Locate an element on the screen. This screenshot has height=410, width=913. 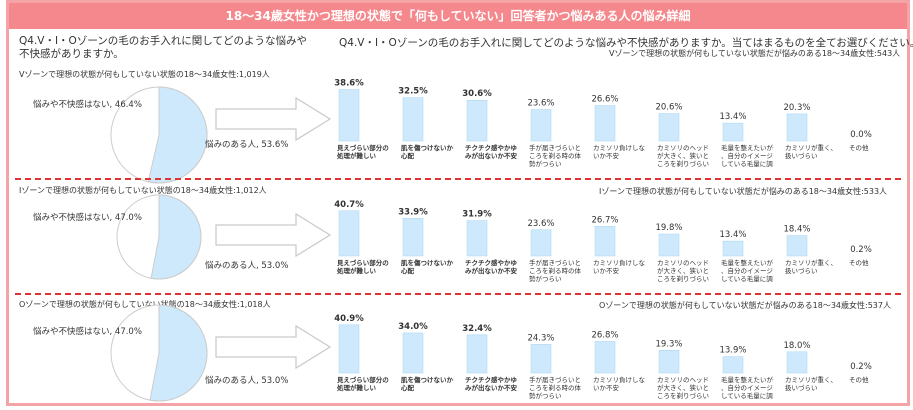
i-zone-concern-label-pie: 悩みのある人, 53.0% is located at coordinates (247, 266).